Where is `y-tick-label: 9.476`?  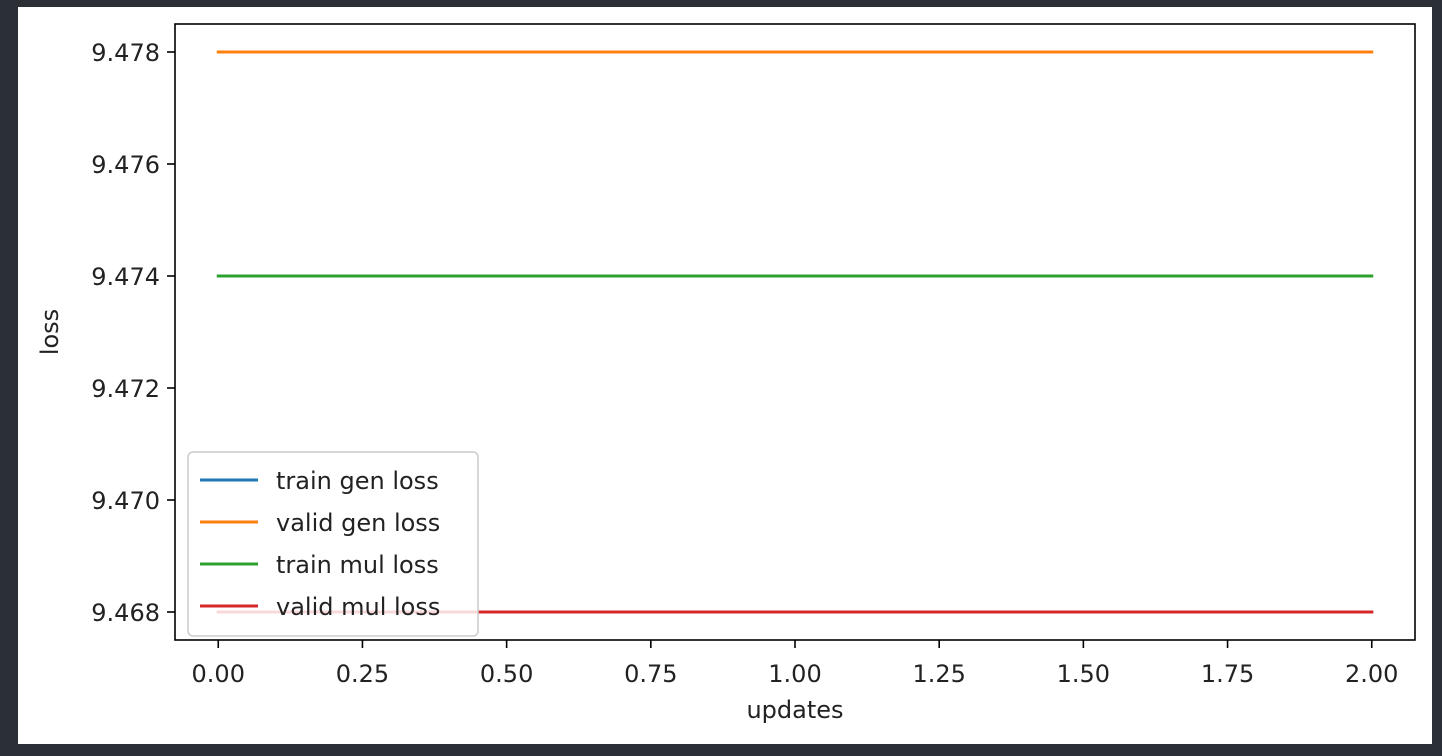 y-tick-label: 9.476 is located at coordinates (125, 165).